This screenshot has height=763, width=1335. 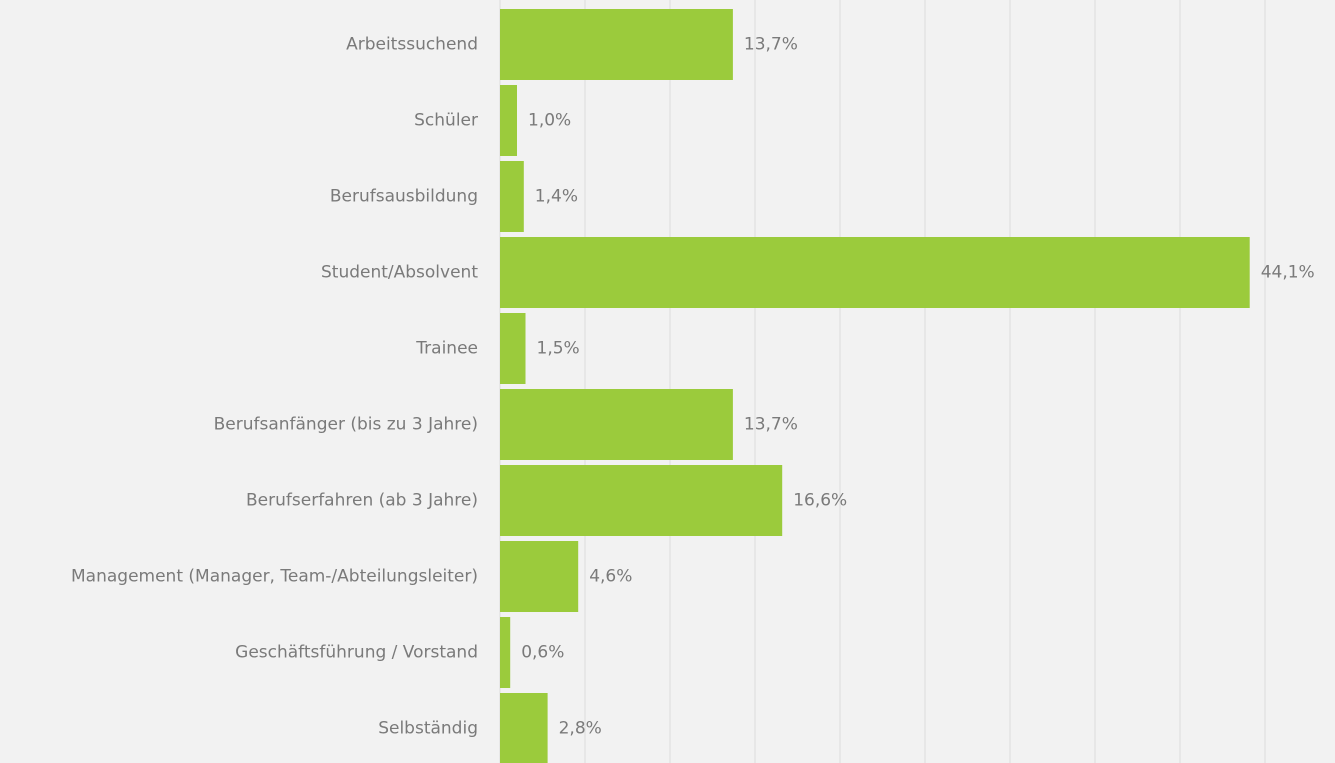 I want to click on value-label: 4,6%, so click(x=610, y=577).